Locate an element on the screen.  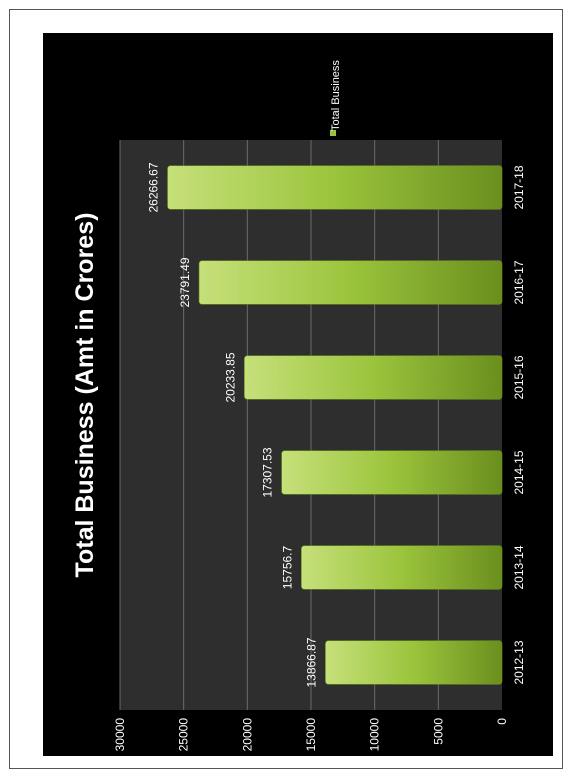
data-label: 15756.7 is located at coordinates (287, 567).